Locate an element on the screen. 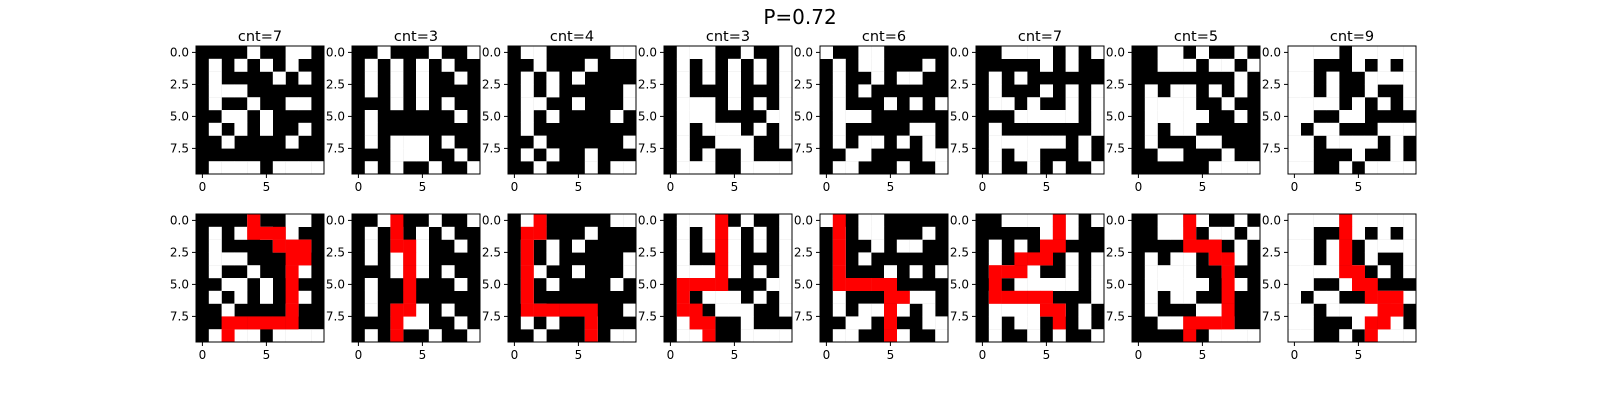 This screenshot has height=400, width=1600. x-tick-label: 5 is located at coordinates (735, 187).